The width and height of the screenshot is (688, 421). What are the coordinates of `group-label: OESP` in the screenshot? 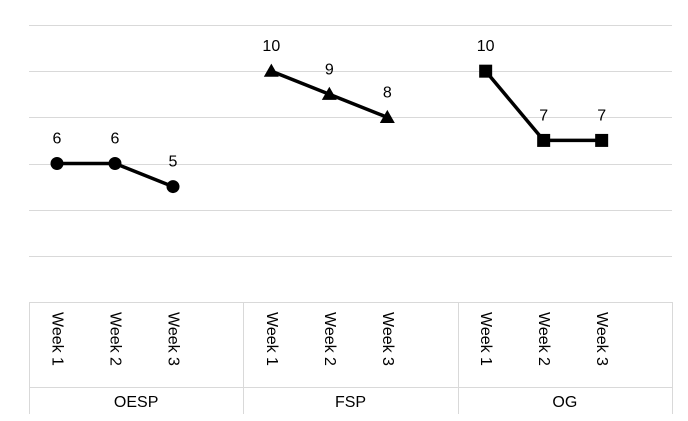 It's located at (136, 402).